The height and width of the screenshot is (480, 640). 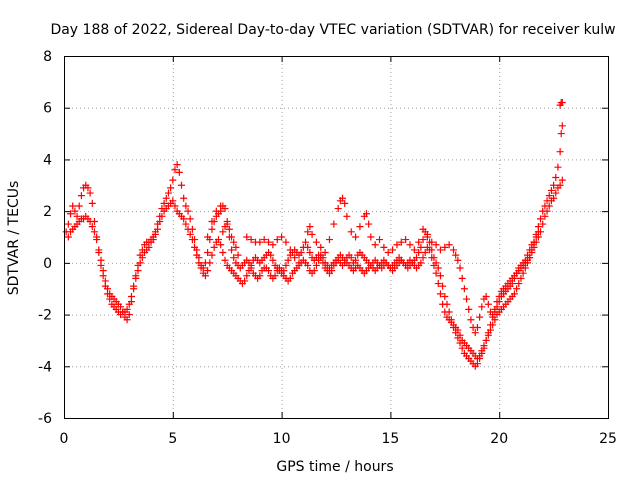 I want to click on x-tick-label: 5, so click(x=172, y=439).